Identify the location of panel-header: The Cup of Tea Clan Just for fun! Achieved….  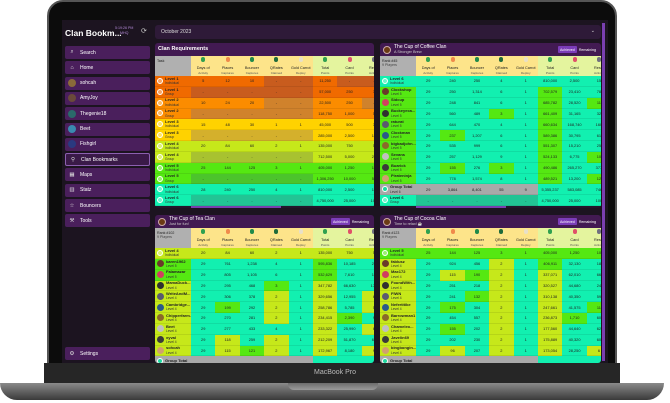
(264, 221).